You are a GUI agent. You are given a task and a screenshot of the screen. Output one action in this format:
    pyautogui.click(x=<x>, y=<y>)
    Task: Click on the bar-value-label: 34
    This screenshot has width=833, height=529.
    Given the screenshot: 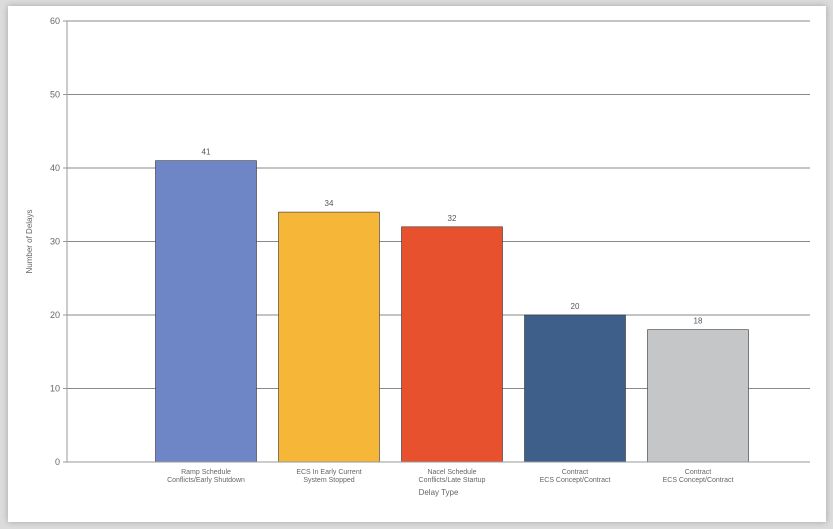 What is the action you would take?
    pyautogui.click(x=329, y=203)
    